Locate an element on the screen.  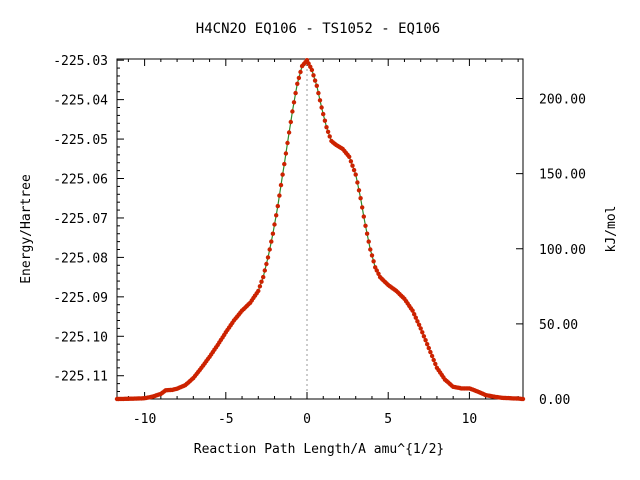
y-tick-label: -225.08 is located at coordinates (80, 258).